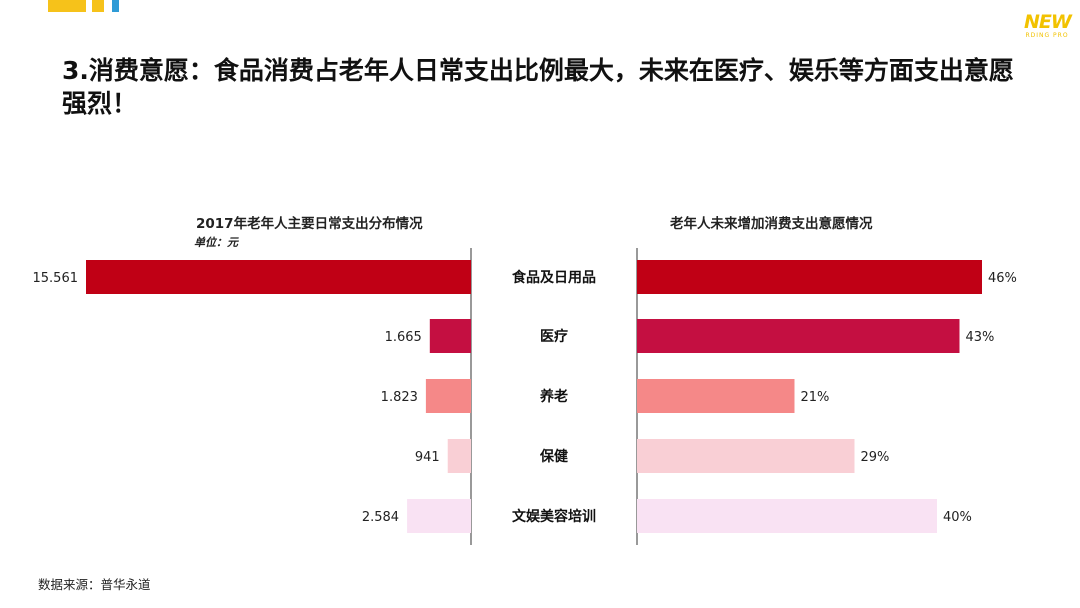  What do you see at coordinates (875, 457) in the screenshot?
I see `right-value-label-3: 29%` at bounding box center [875, 457].